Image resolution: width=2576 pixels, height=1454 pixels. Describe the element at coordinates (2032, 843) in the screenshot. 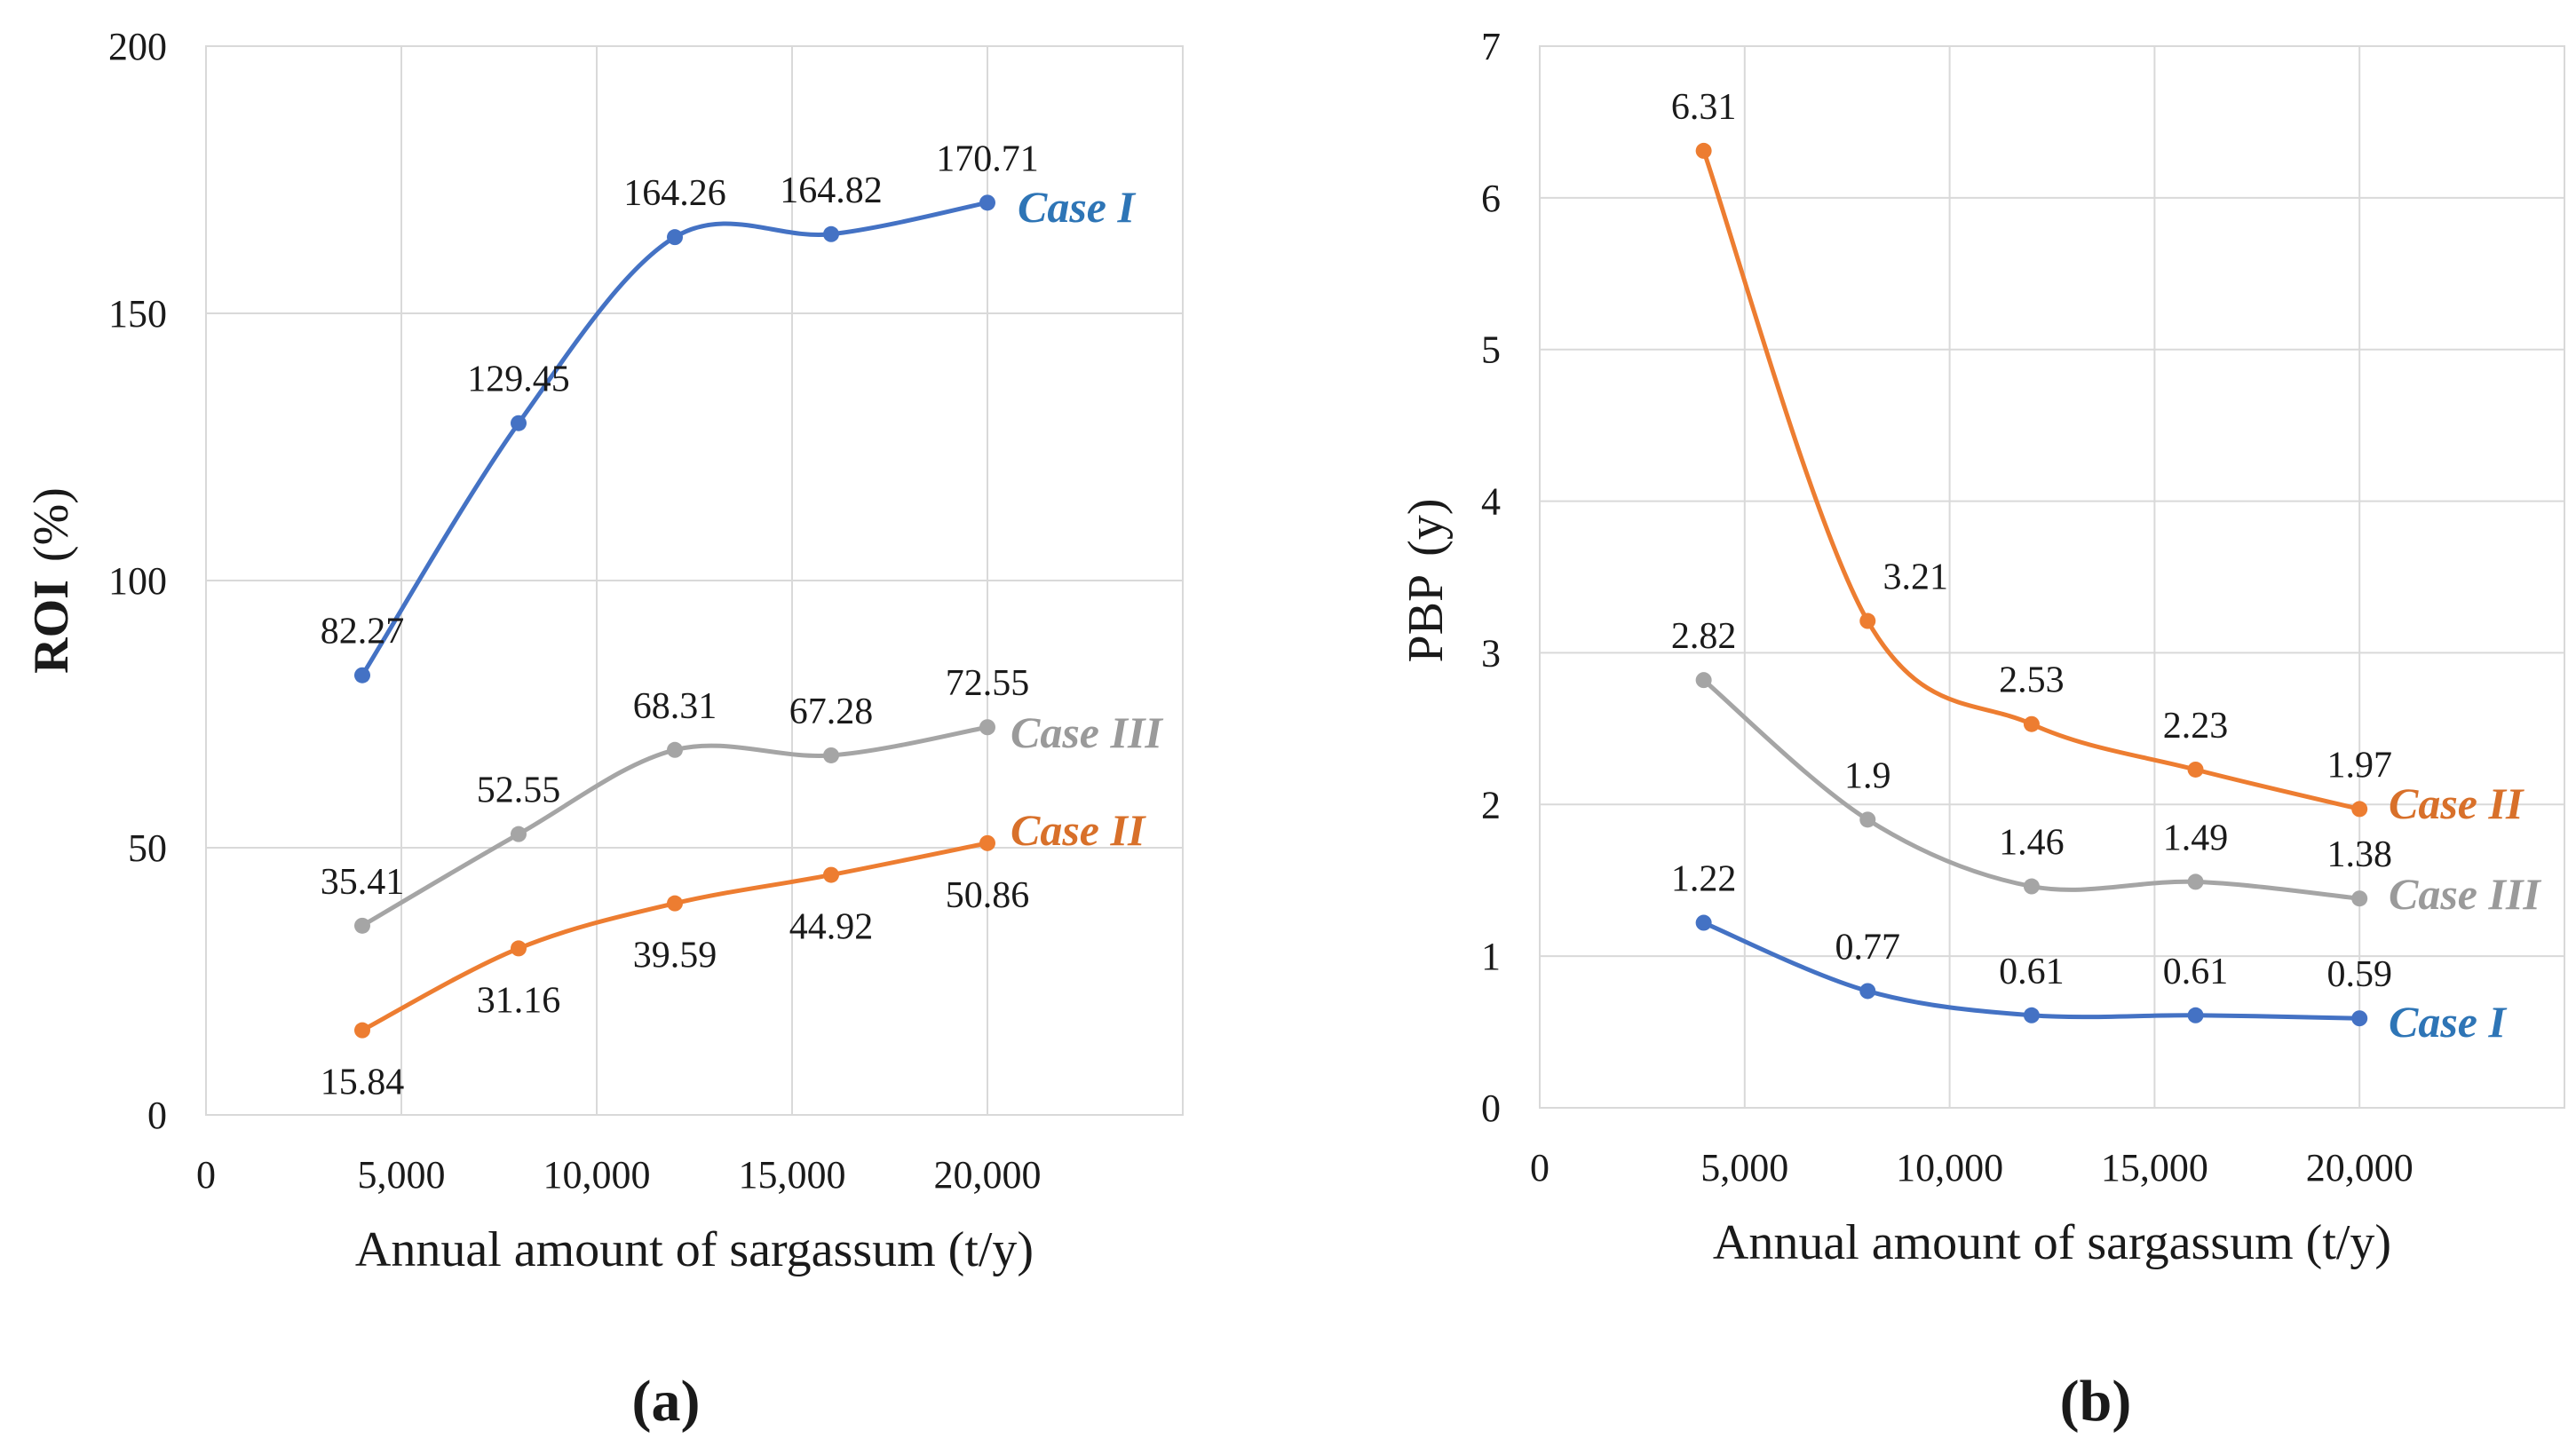

I see `data-label-case-iii: 1.46` at that location.